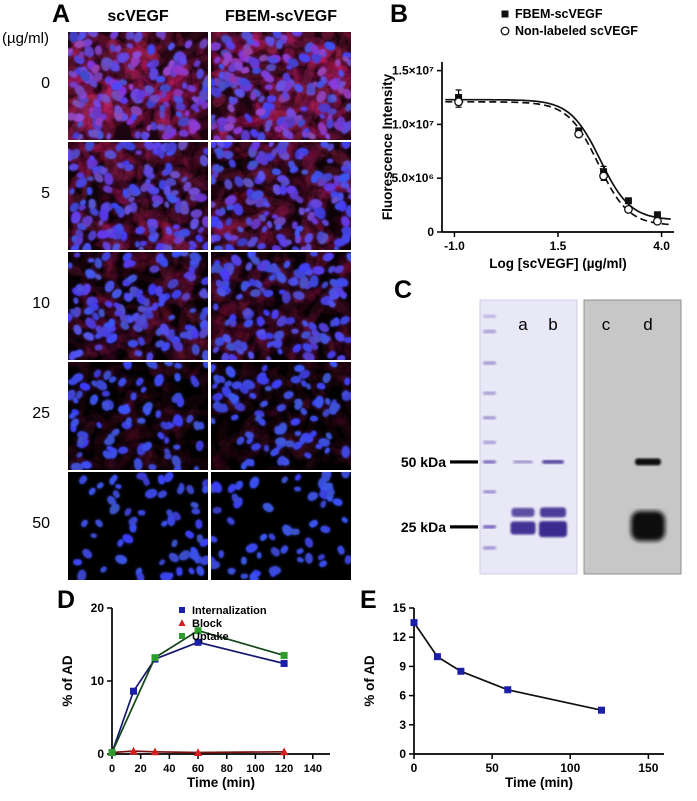  I want to click on svg-text: 4.0, so click(661, 246).